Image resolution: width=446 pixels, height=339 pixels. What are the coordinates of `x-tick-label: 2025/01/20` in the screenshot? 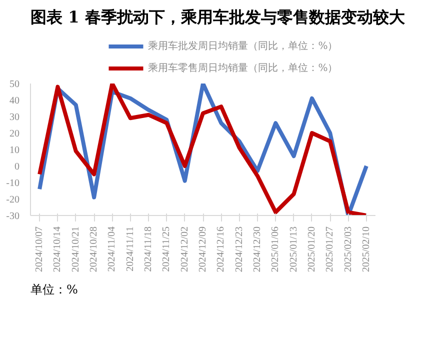 It's located at (312, 249).